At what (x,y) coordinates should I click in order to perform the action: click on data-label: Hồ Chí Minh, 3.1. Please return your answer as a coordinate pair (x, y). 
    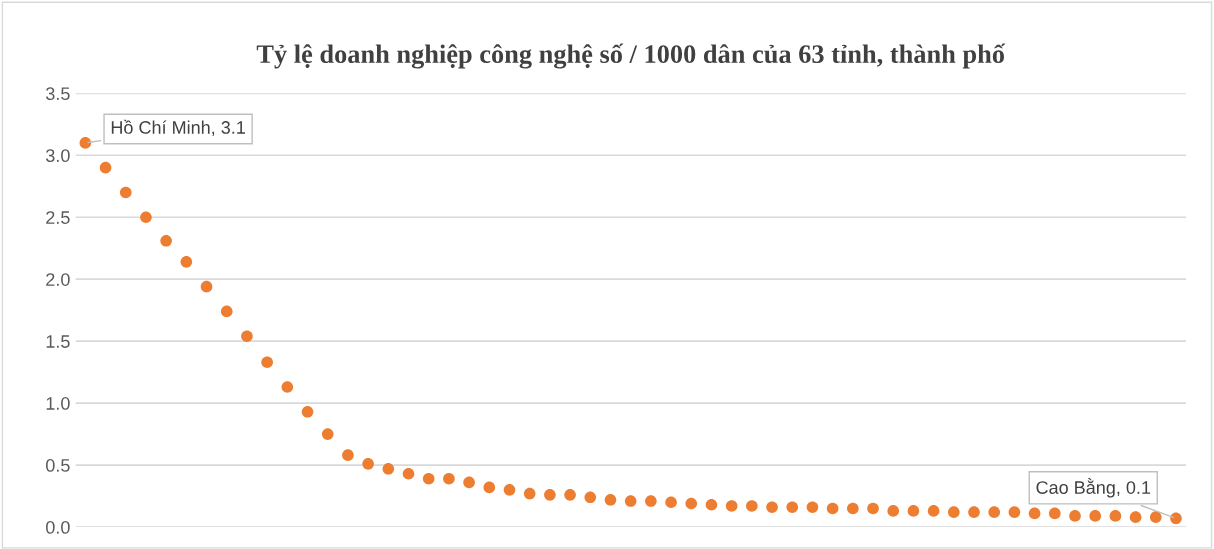
    Looking at the image, I should click on (178, 127).